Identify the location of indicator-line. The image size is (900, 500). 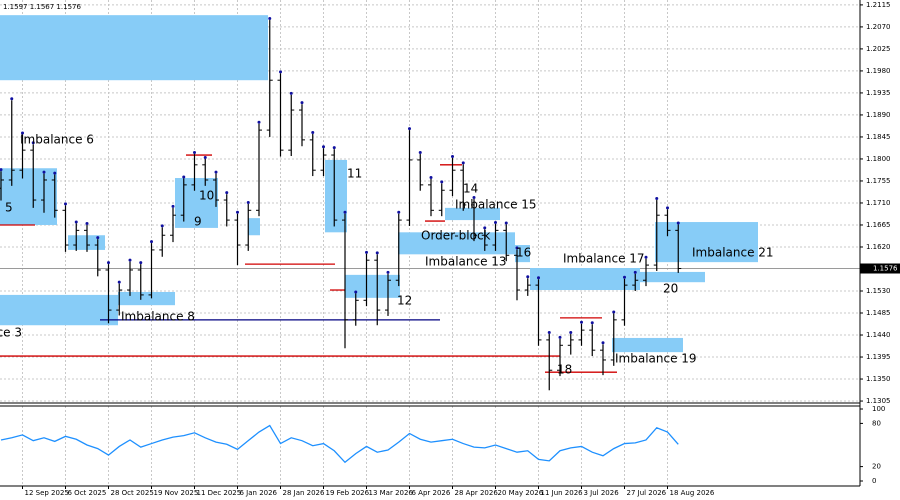
(339, 444).